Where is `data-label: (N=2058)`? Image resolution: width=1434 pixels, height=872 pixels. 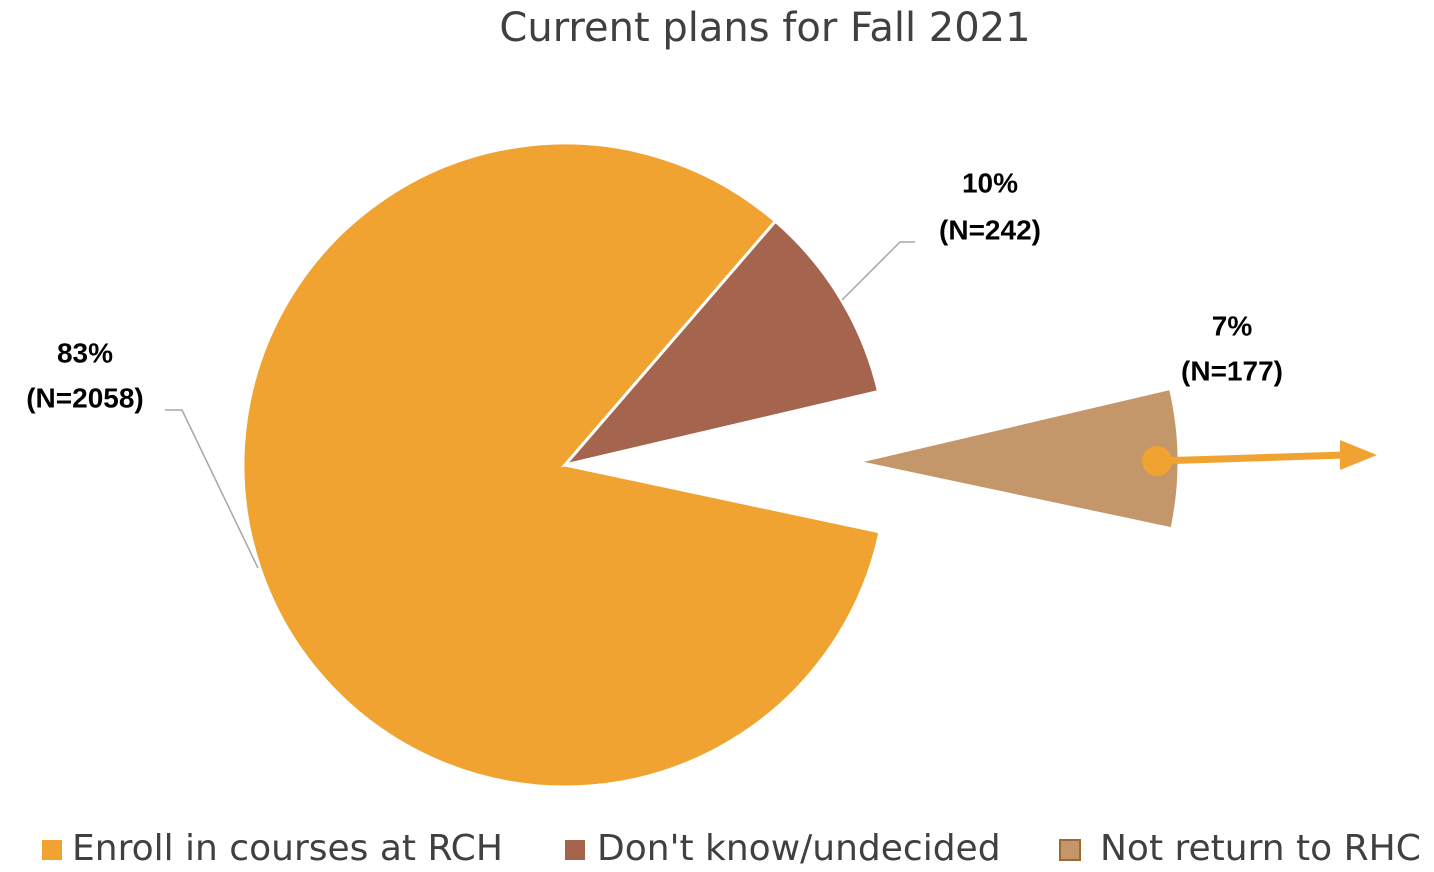
data-label: (N=2058) is located at coordinates (85, 397).